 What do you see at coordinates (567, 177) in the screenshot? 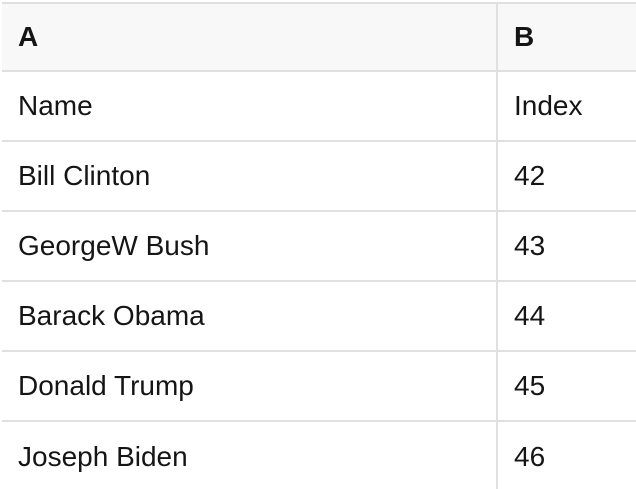
I see `table-cell: 42` at bounding box center [567, 177].